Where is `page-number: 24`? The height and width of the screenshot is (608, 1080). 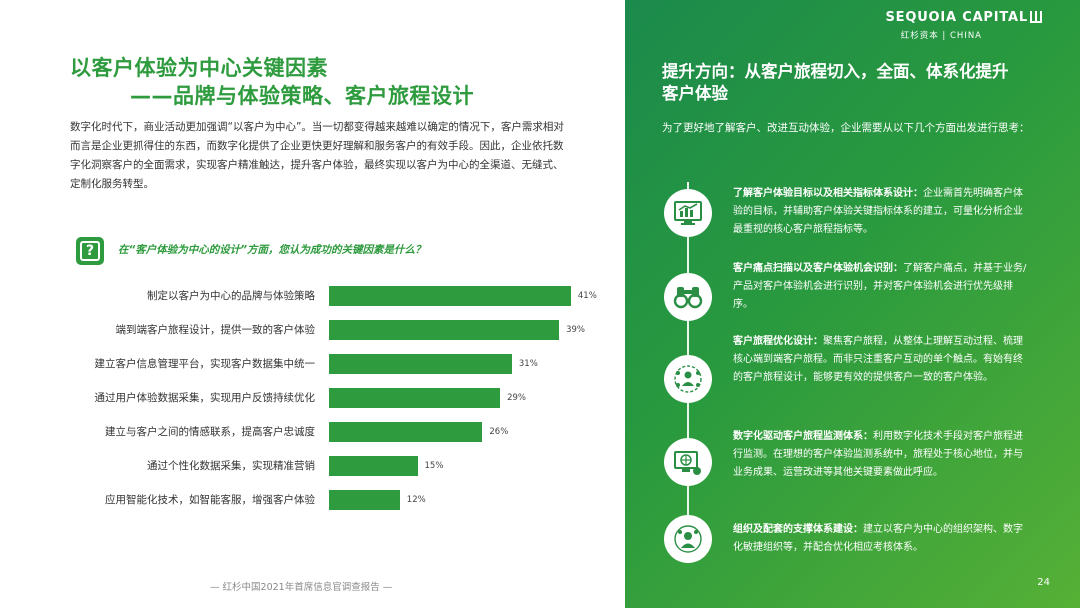 page-number: 24 is located at coordinates (1043, 582).